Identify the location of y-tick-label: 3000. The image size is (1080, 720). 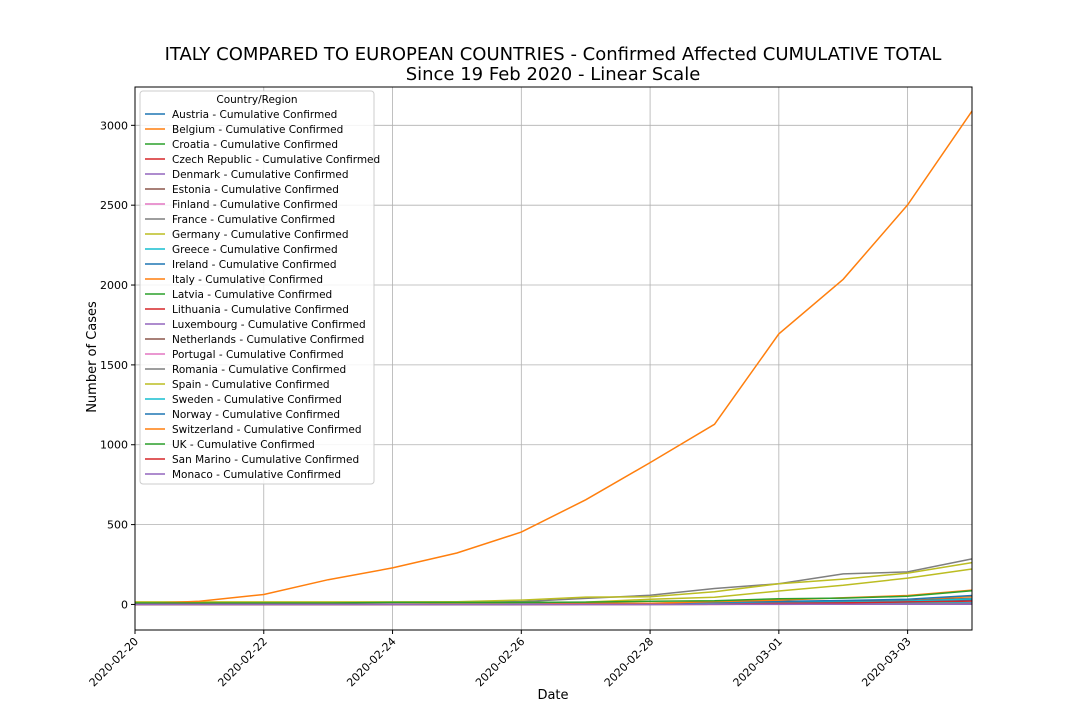
(114, 125).